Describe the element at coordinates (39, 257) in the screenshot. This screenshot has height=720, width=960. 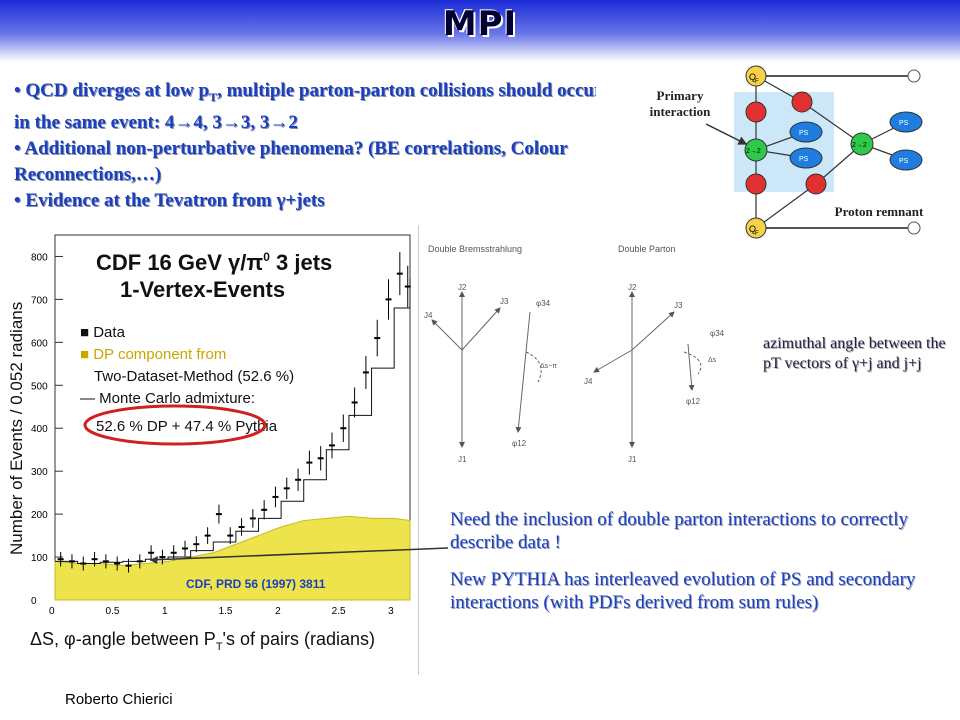
I see `y-tick-label: 800` at that location.